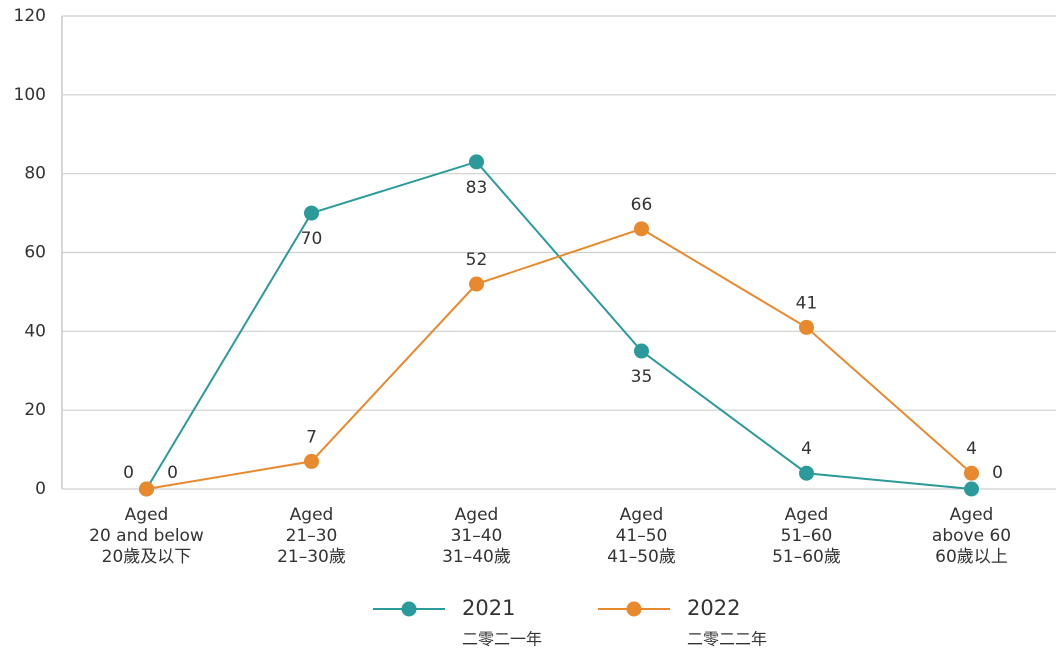 Image resolution: width=1056 pixels, height=658 pixels. What do you see at coordinates (311, 437) in the screenshot?
I see `data-label: 7` at bounding box center [311, 437].